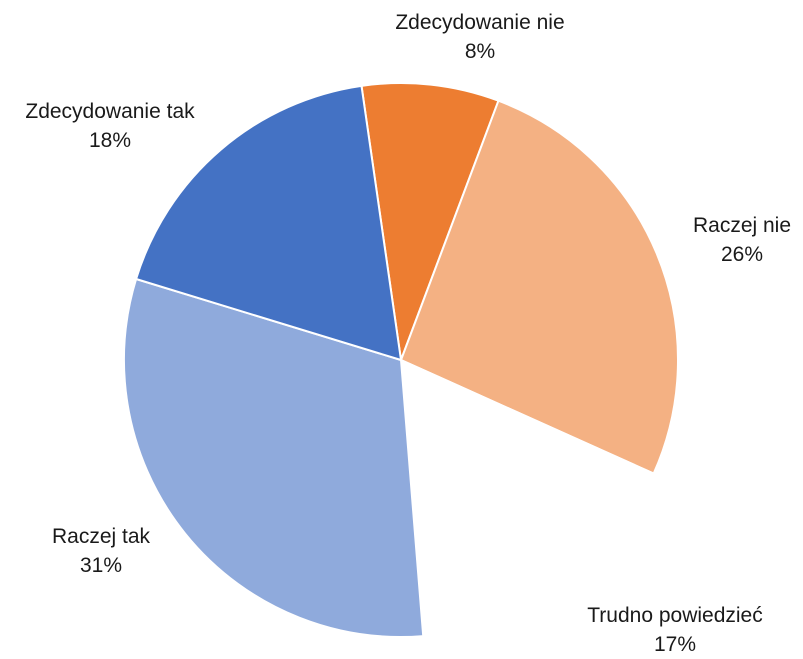 This screenshot has height=659, width=803. What do you see at coordinates (101, 565) in the screenshot?
I see `slice-percent: 31%` at bounding box center [101, 565].